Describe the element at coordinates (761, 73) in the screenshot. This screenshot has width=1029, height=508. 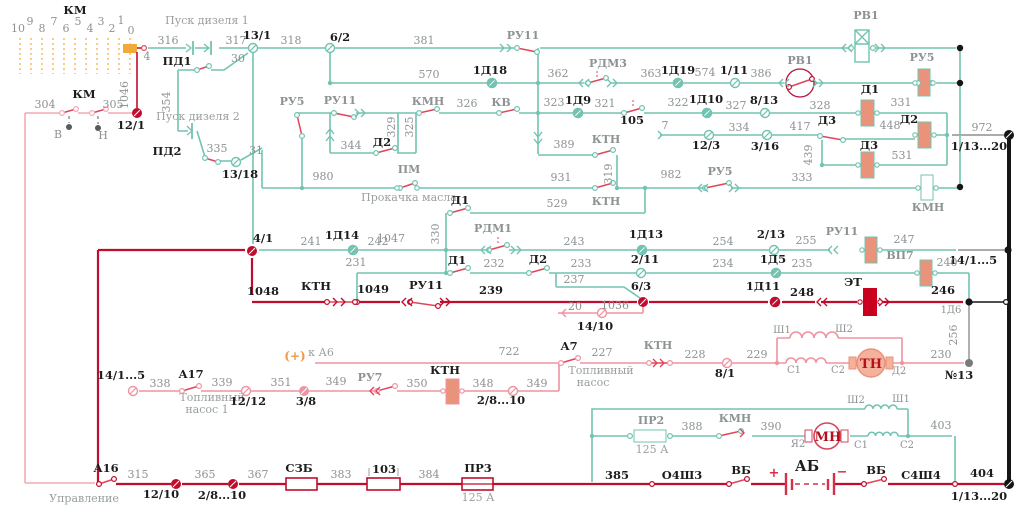
I see `diagram-label: 386` at that location.